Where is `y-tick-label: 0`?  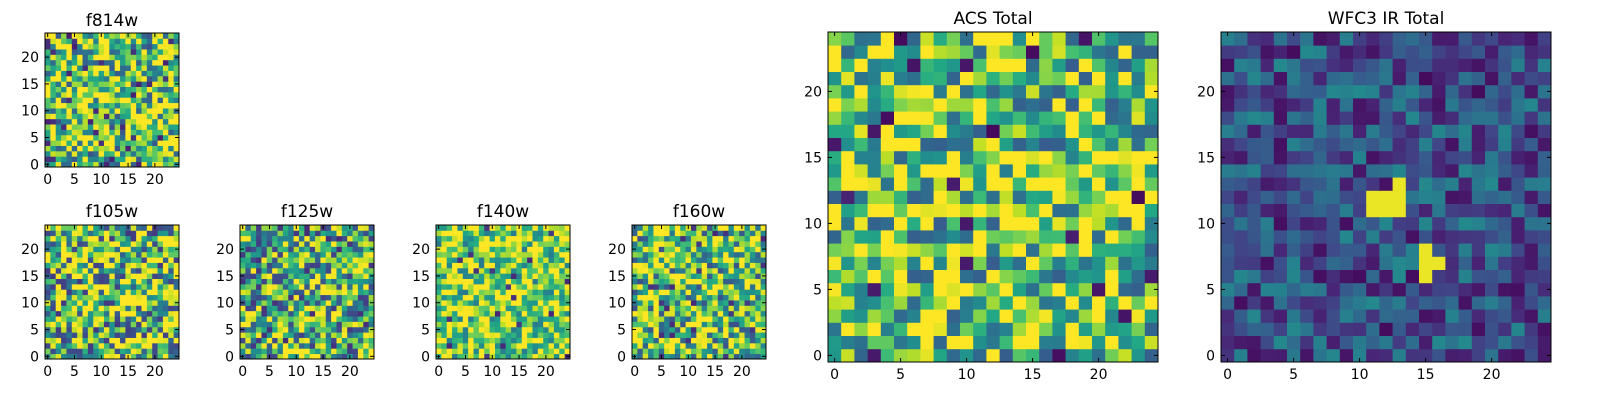
y-tick-label: 0 is located at coordinates (621, 357).